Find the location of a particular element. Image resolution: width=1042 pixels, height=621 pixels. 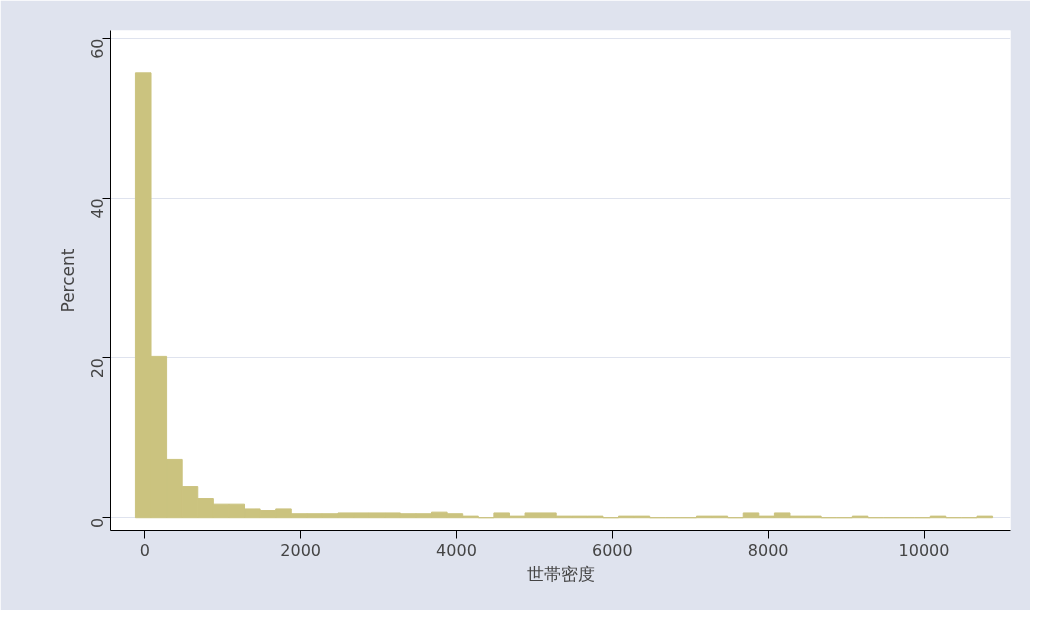

x-tick-label: 8000 is located at coordinates (768, 550).